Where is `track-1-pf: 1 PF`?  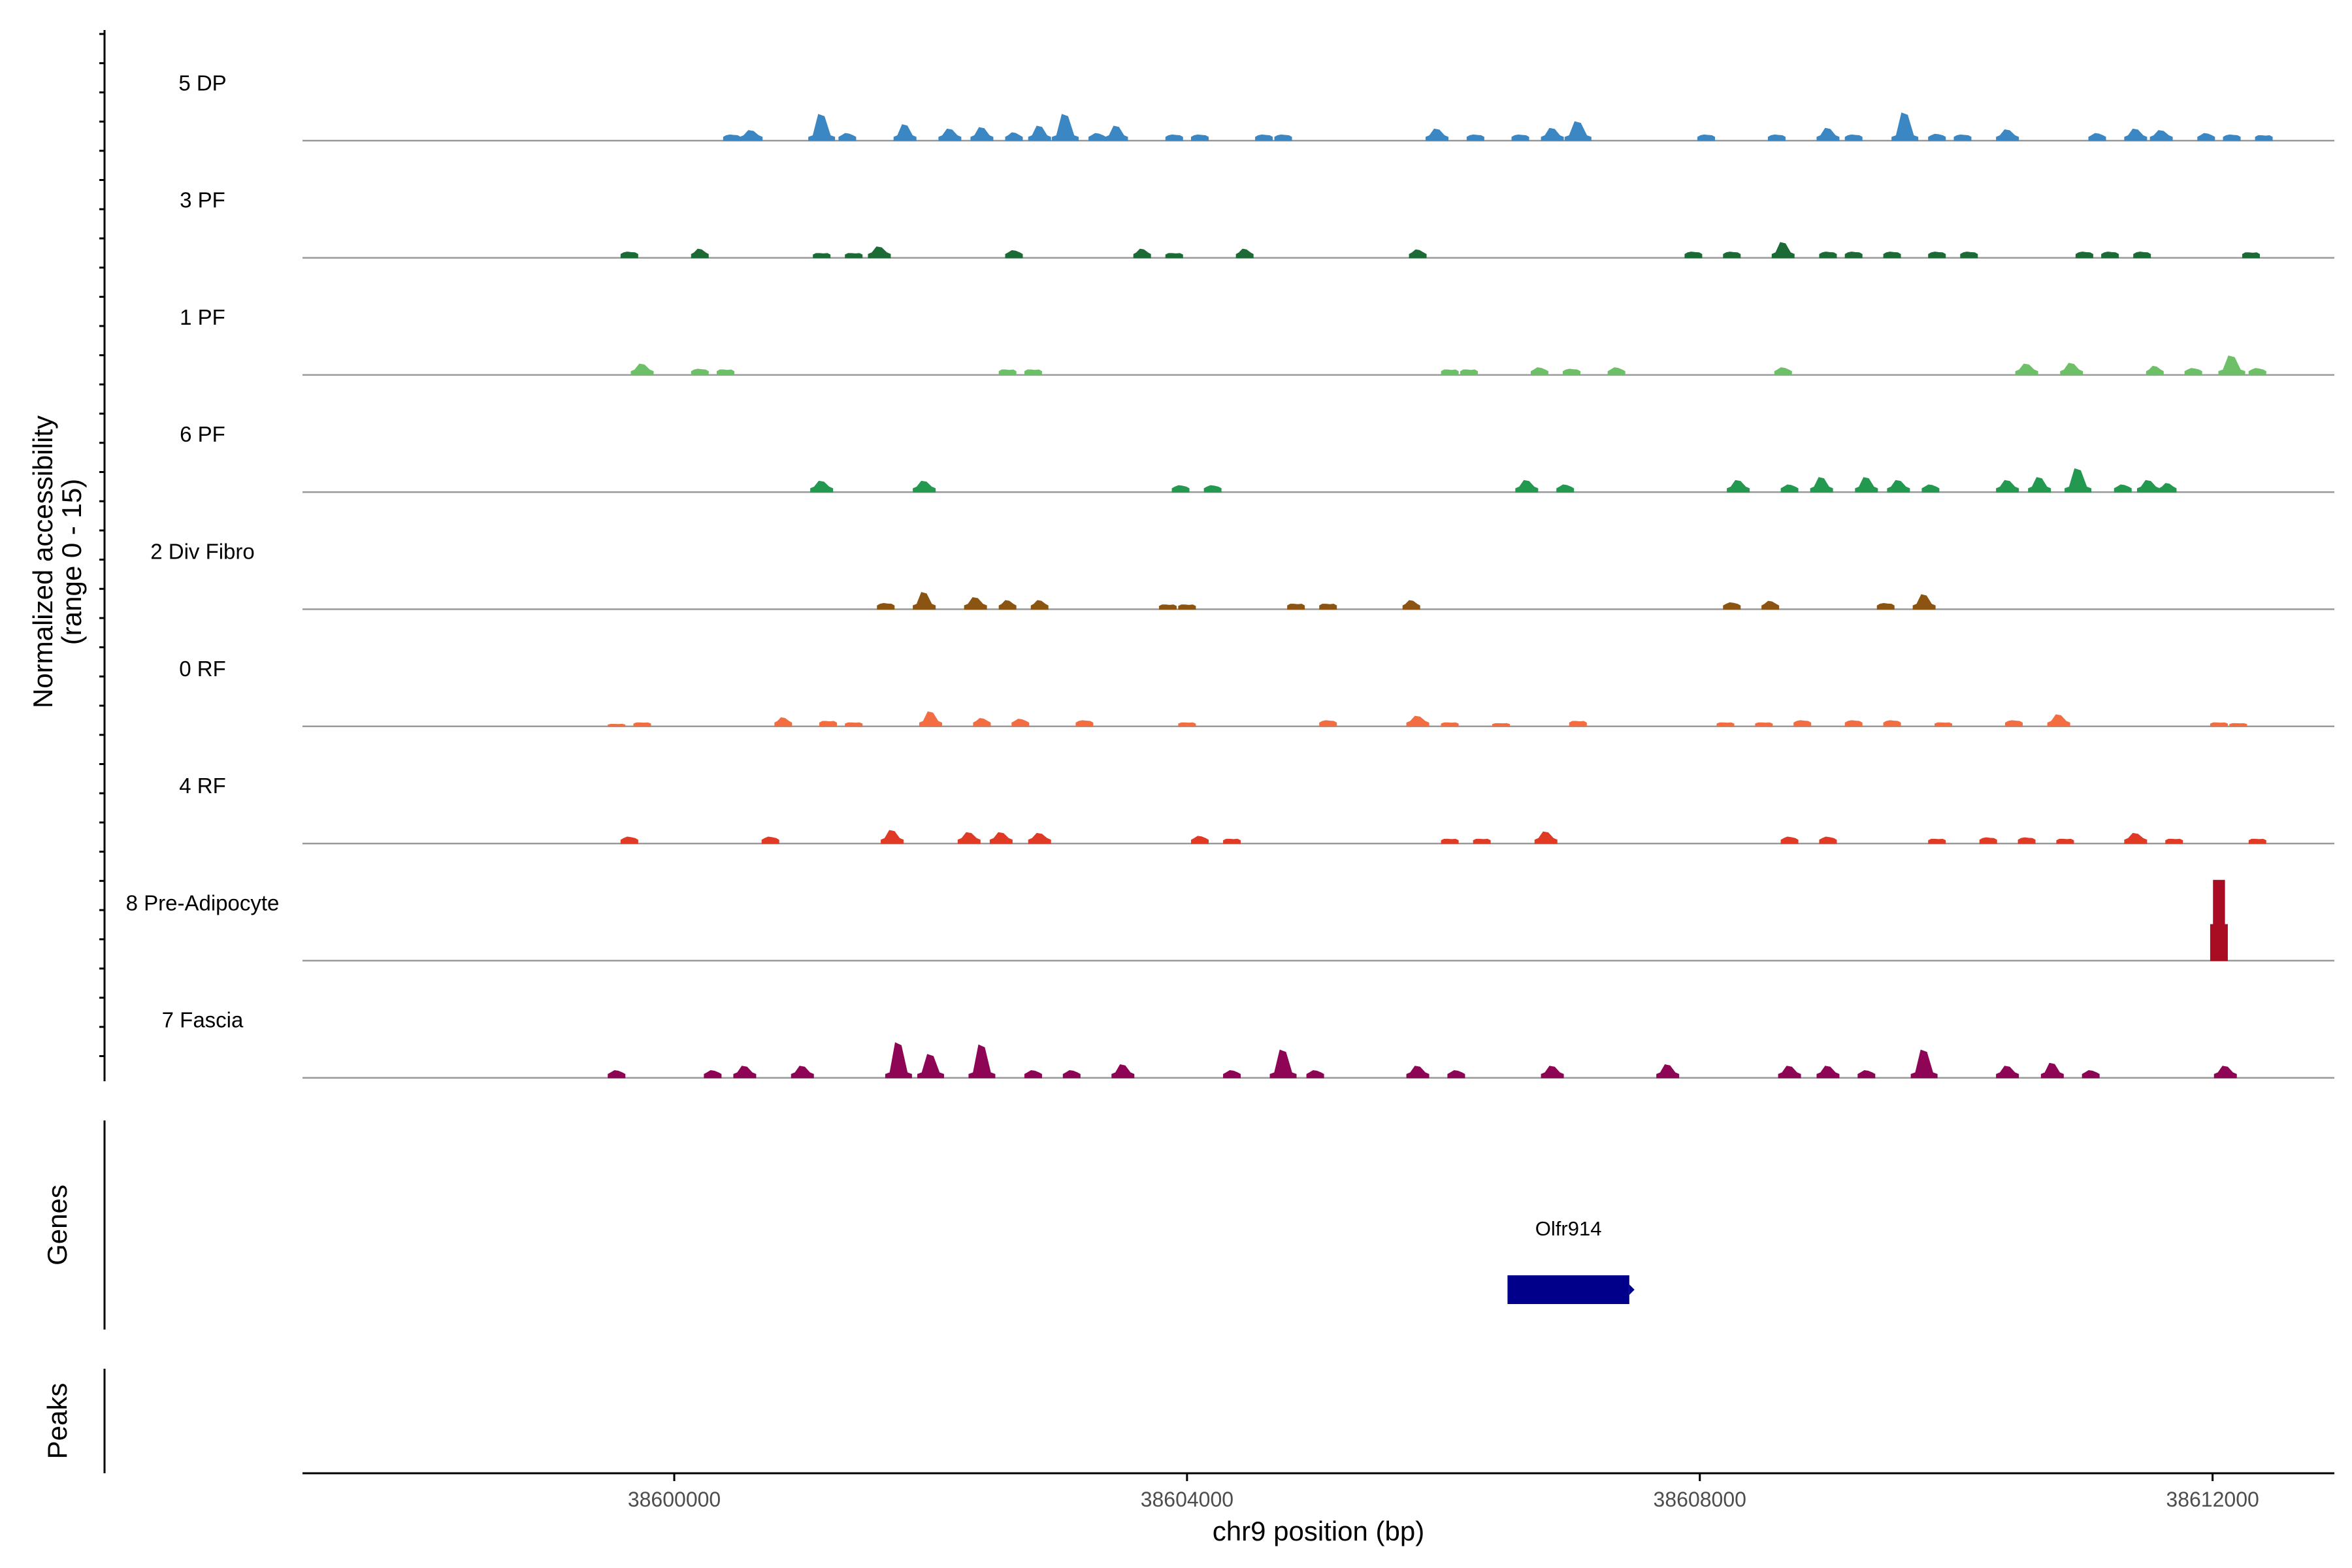
track-1-pf: 1 PF is located at coordinates (1257, 340).